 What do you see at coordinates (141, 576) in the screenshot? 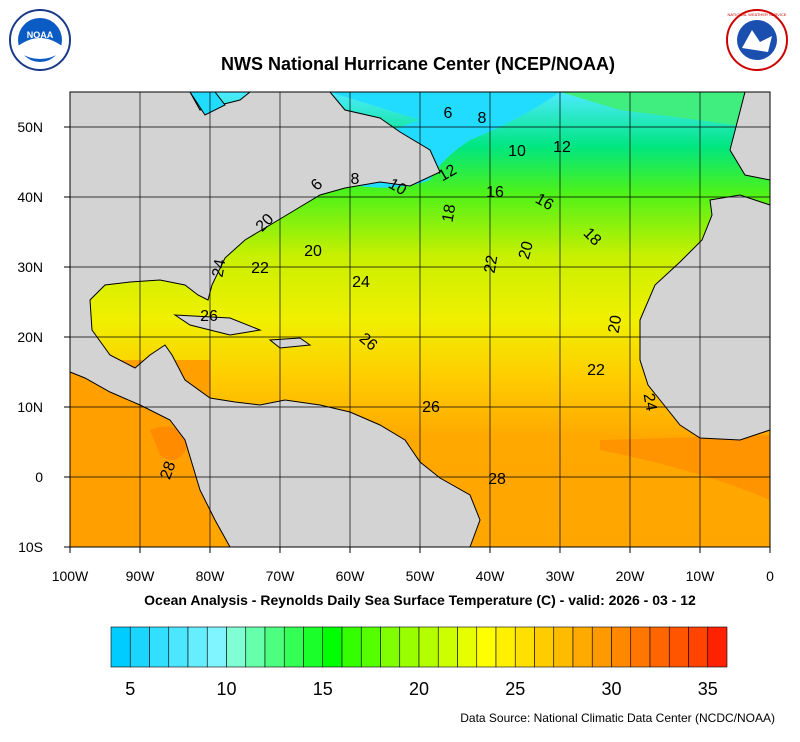
I see `lon-label: 90W` at bounding box center [141, 576].